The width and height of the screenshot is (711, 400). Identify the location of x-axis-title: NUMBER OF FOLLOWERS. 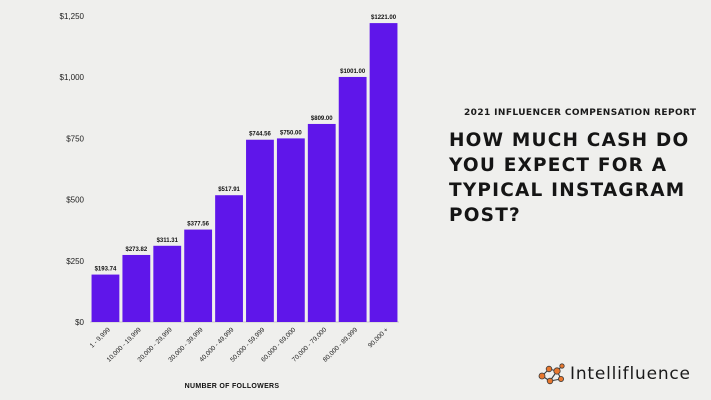
(232, 386).